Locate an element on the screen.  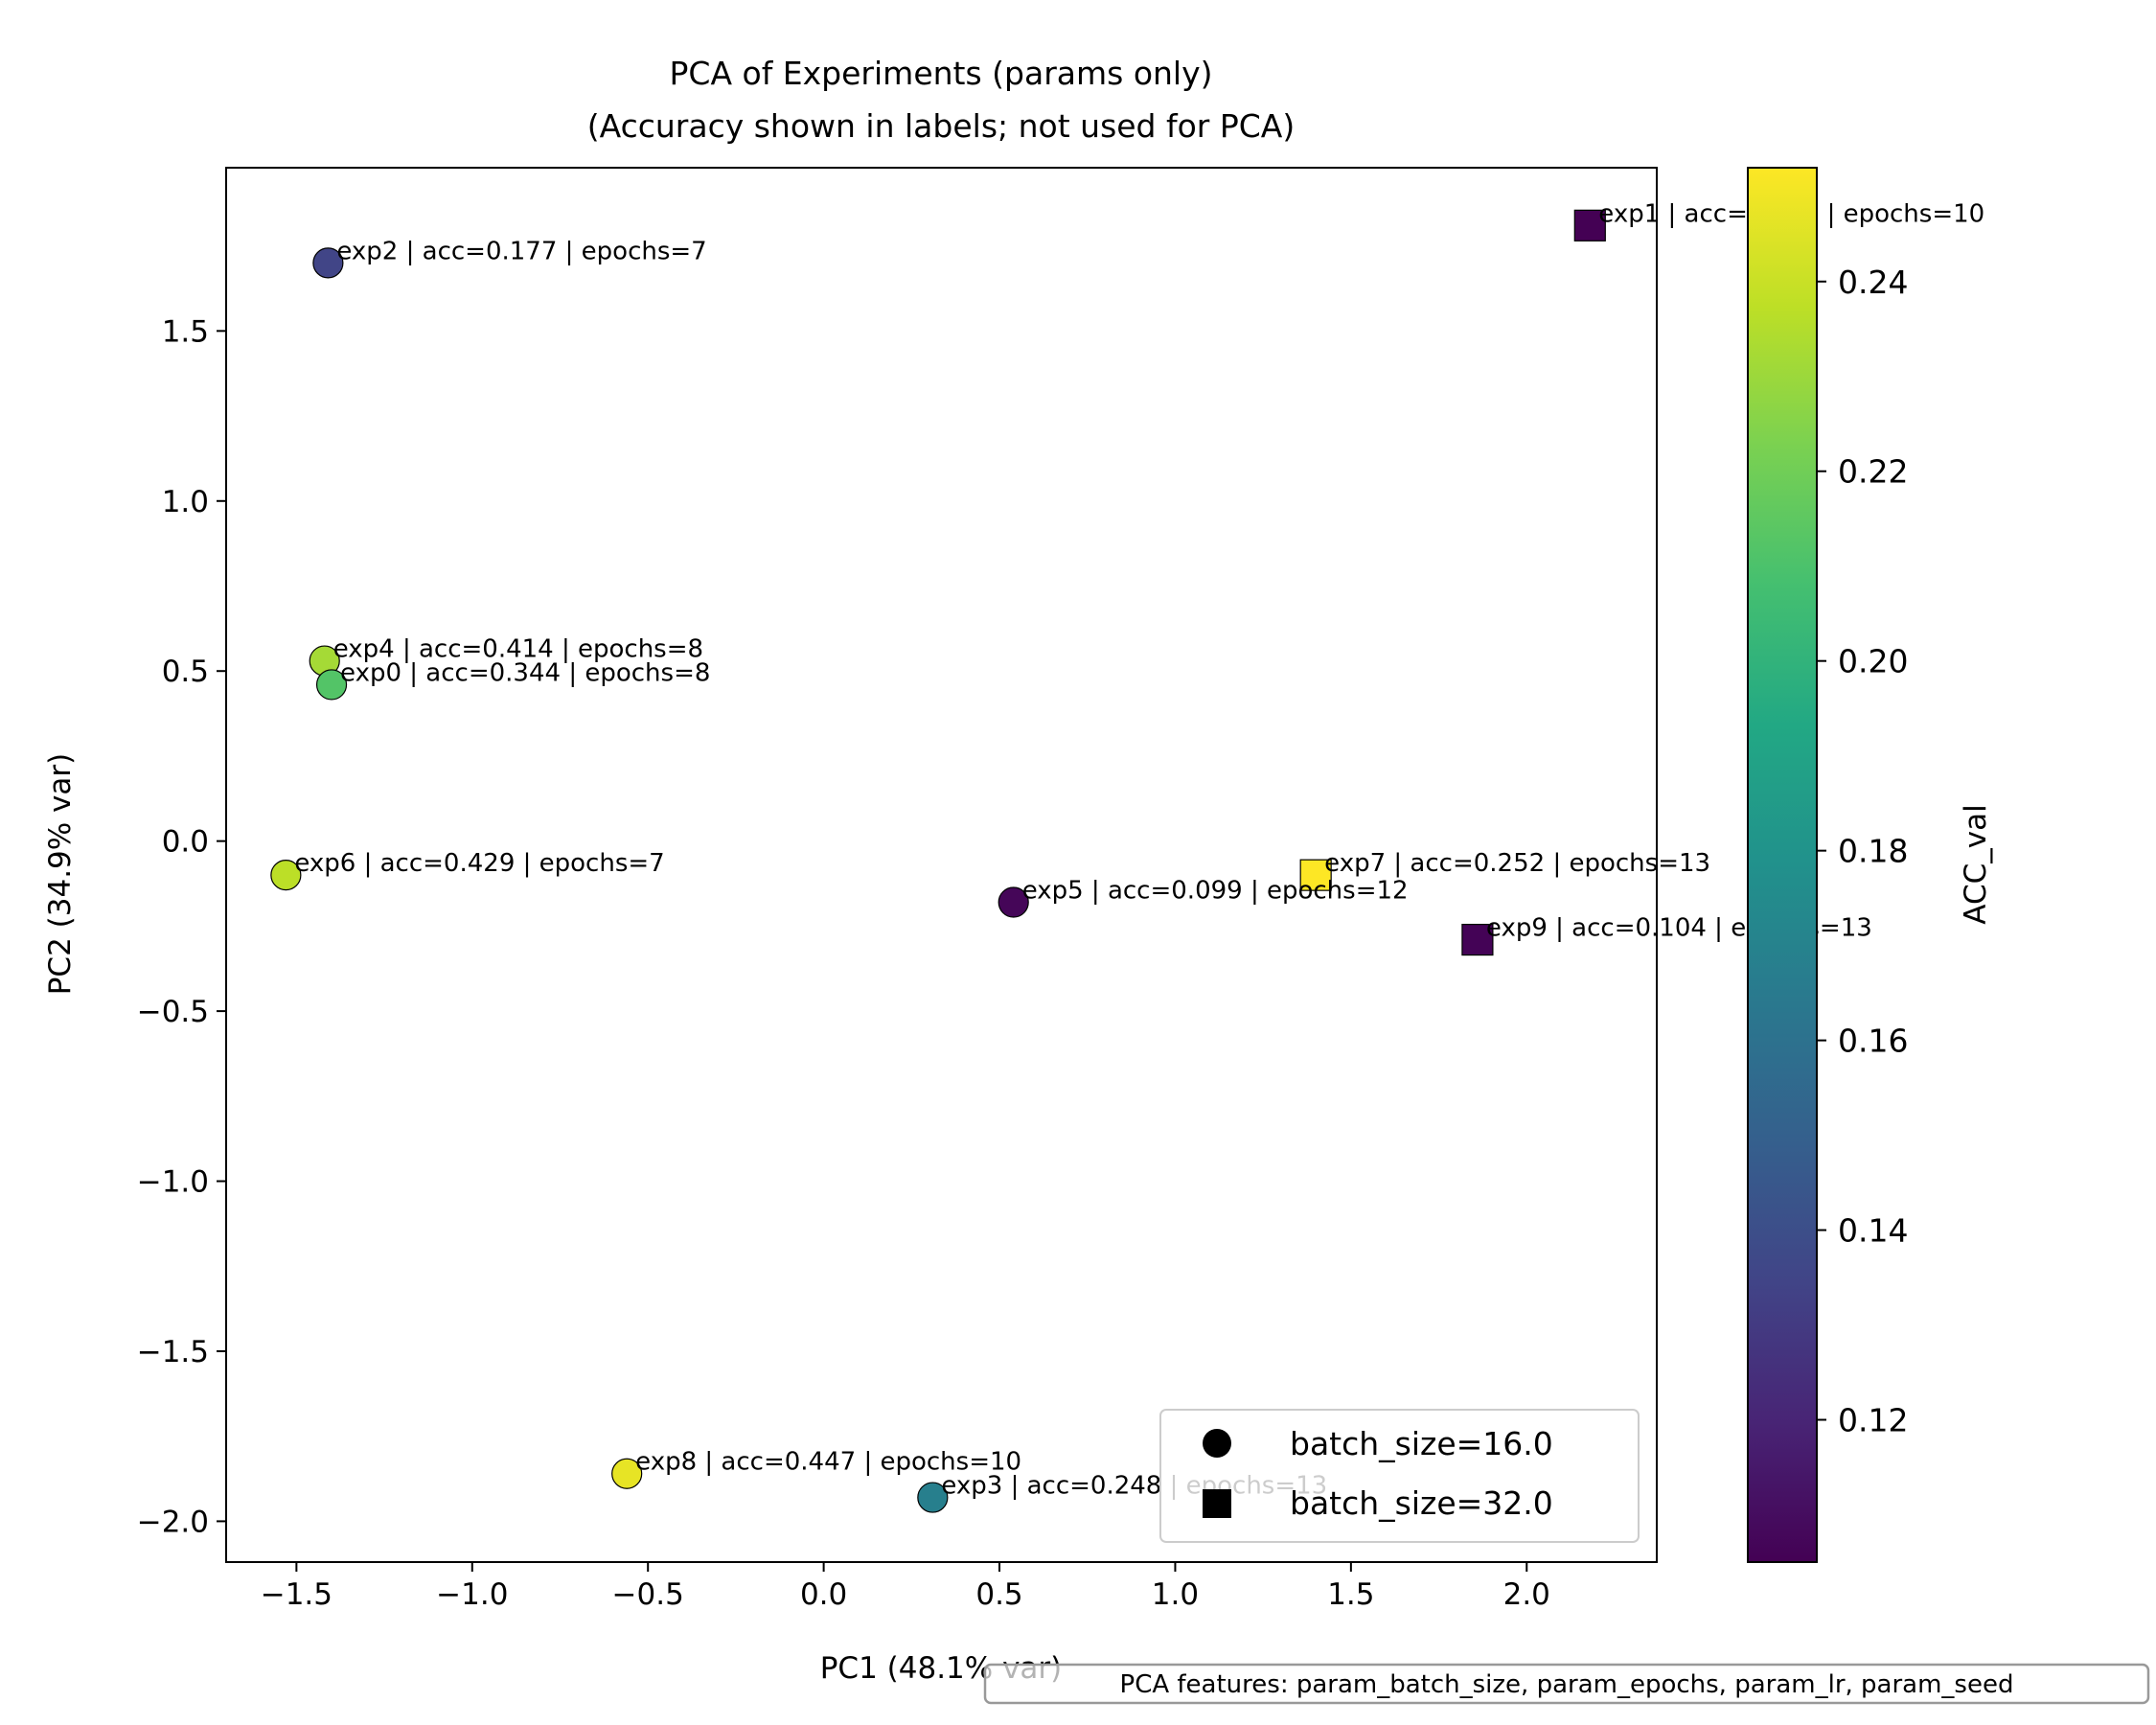
colorbar-tick-label: 0.20 is located at coordinates (1873, 661).